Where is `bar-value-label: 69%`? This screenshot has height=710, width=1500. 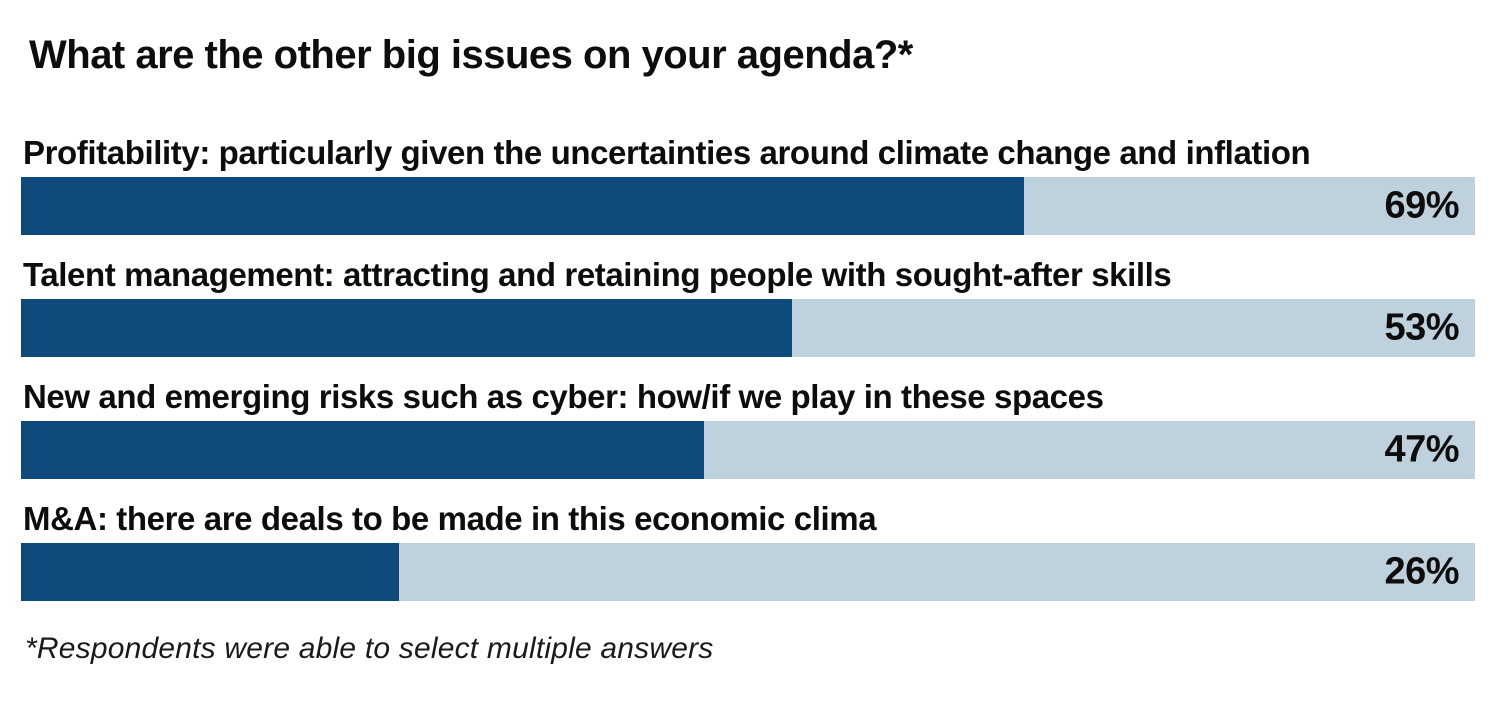 bar-value-label: 69% is located at coordinates (1421, 205).